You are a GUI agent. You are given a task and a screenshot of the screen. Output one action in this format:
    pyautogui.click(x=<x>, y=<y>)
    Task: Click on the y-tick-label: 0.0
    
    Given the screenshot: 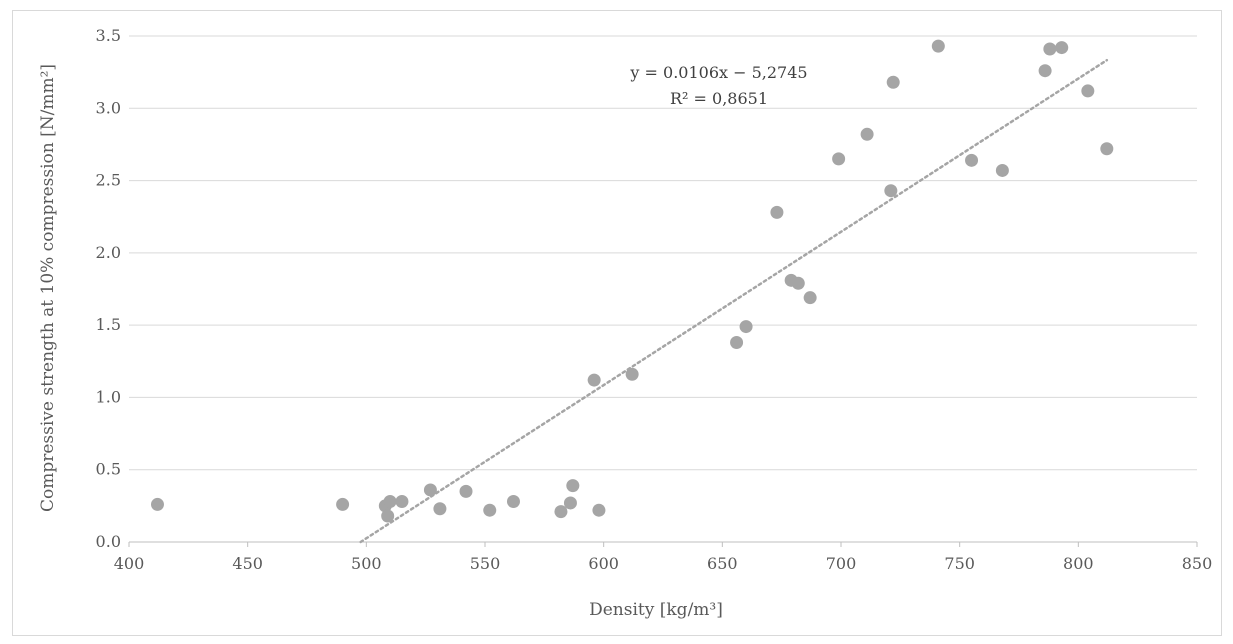 What is the action you would take?
    pyautogui.click(x=108, y=541)
    